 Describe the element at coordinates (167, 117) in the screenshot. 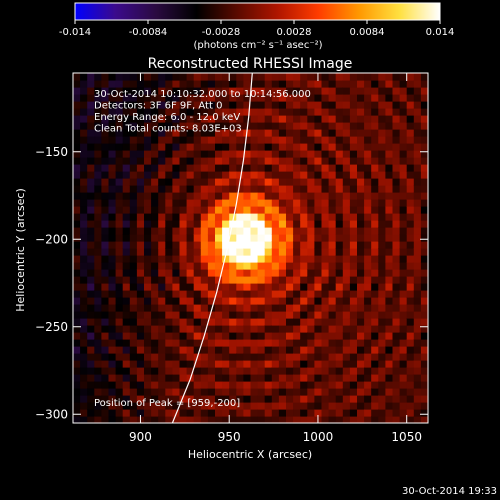

I see `info-line: Energy Range: 6.0 - 12.0 keV` at that location.